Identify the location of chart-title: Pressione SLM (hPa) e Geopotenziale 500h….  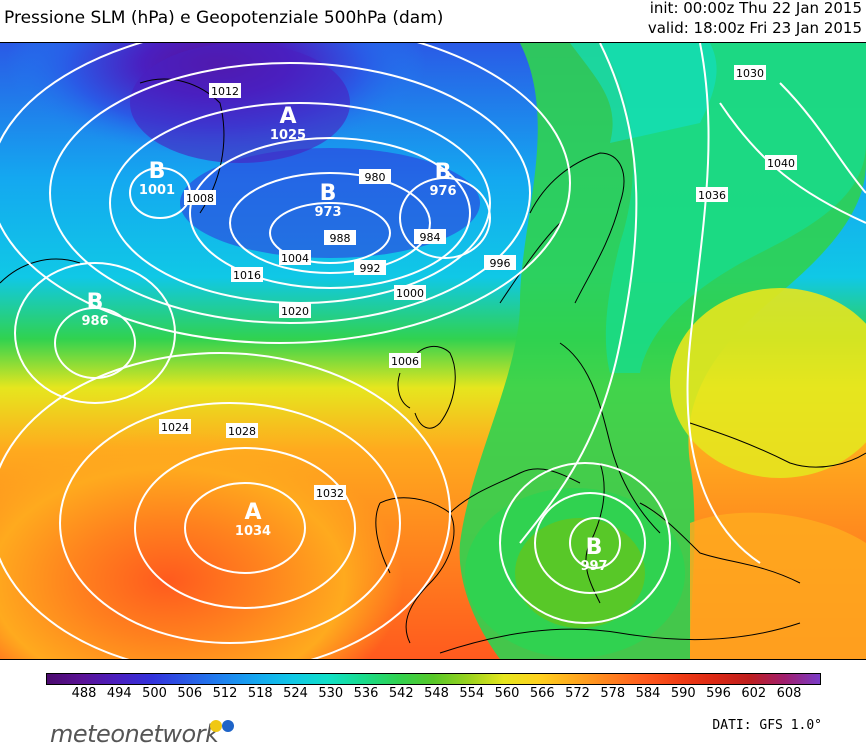
(224, 18).